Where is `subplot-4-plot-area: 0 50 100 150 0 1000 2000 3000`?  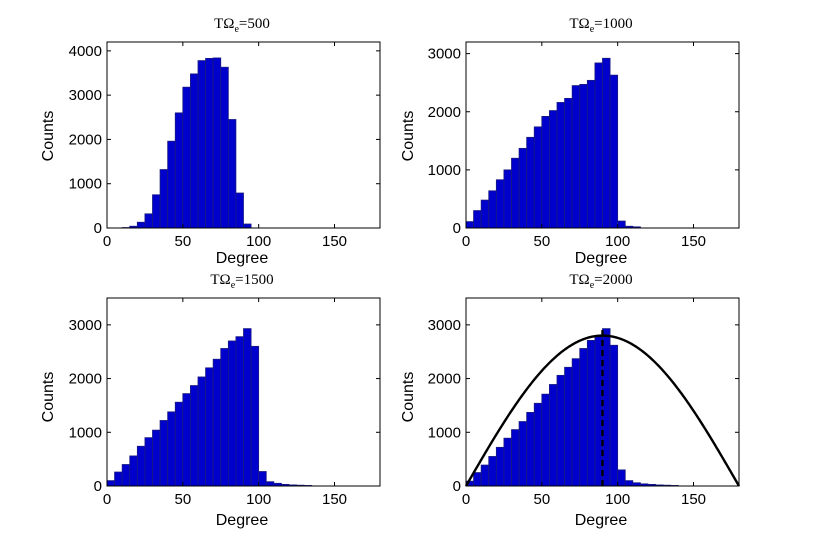
subplot-4-plot-area: 0 50 100 150 0 1000 2000 3000 is located at coordinates (584, 402).